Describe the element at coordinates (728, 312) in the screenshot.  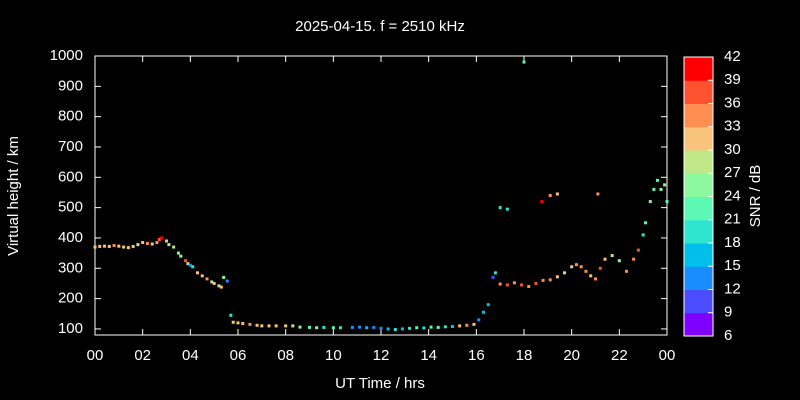
I see `colorbar-tick-label: 9` at that location.